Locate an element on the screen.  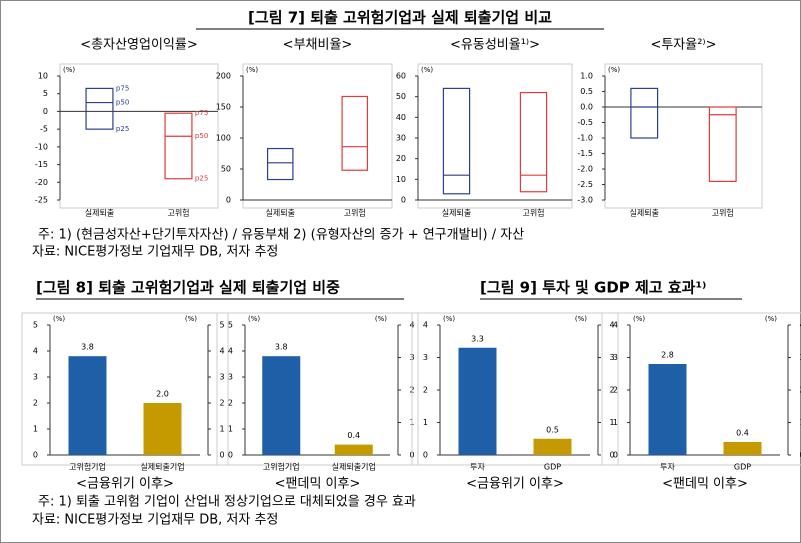
value-label: 3.8 is located at coordinates (87, 347).